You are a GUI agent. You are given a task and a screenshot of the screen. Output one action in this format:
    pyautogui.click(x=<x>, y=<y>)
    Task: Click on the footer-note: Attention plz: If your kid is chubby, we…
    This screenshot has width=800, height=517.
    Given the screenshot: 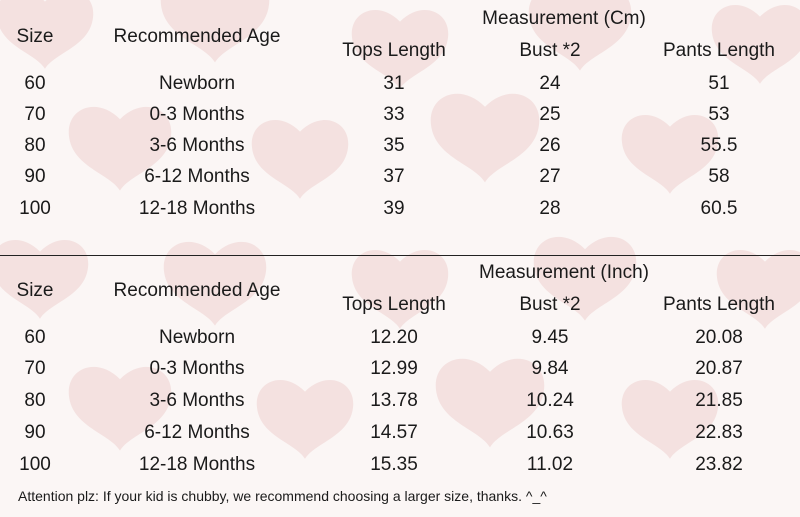 What is the action you would take?
    pyautogui.click(x=282, y=496)
    